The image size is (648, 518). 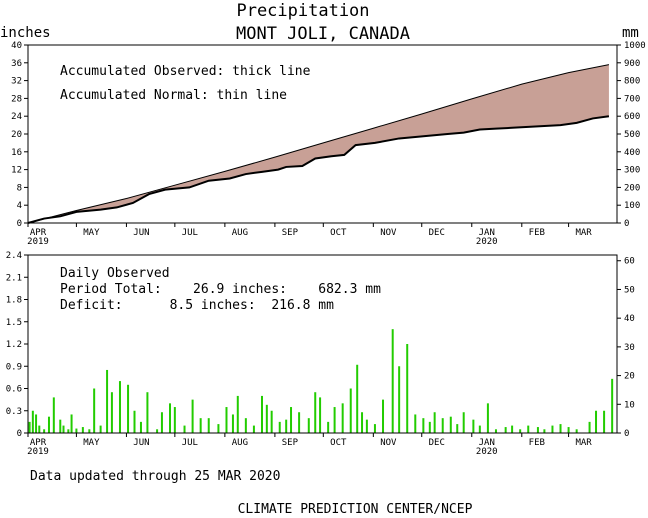 What do you see at coordinates (19, 206) in the screenshot?
I see `left-tick-label: 4` at bounding box center [19, 206].